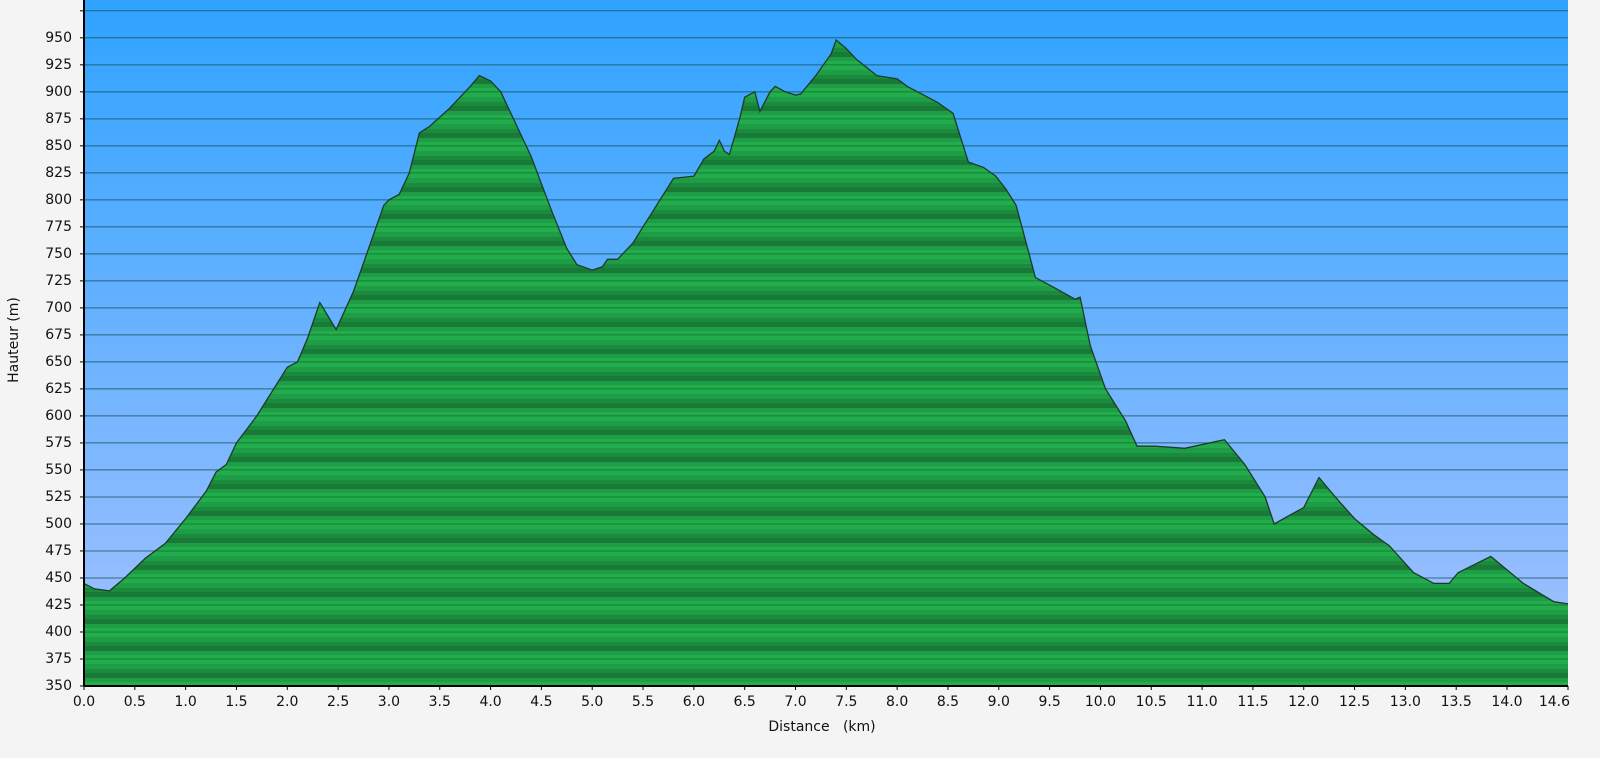 The width and height of the screenshot is (1600, 758). Describe the element at coordinates (338, 702) in the screenshot. I see `x-tick-label: 2.5` at that location.